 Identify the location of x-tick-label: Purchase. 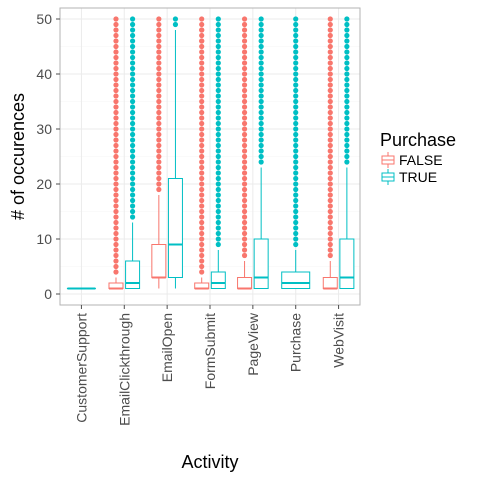
(296, 342).